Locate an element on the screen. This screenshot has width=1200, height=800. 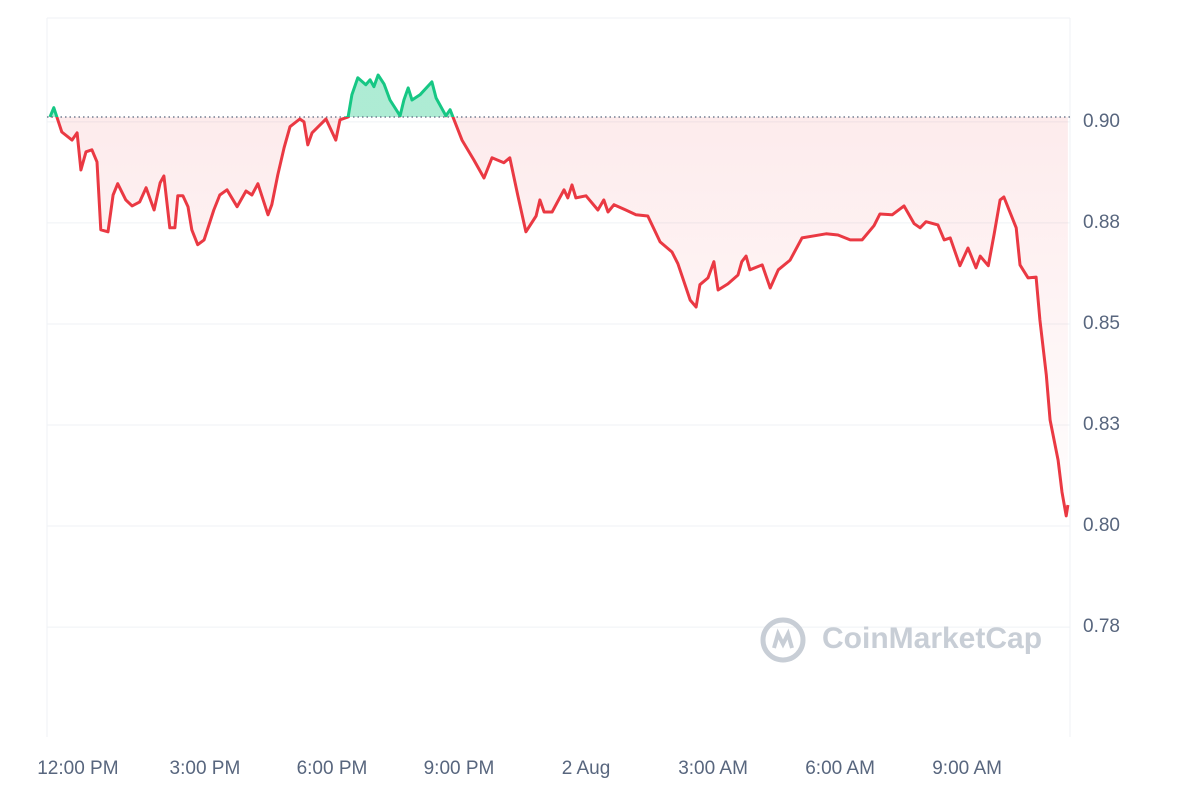
y-tick-label: 0.88 is located at coordinates (1101, 222).